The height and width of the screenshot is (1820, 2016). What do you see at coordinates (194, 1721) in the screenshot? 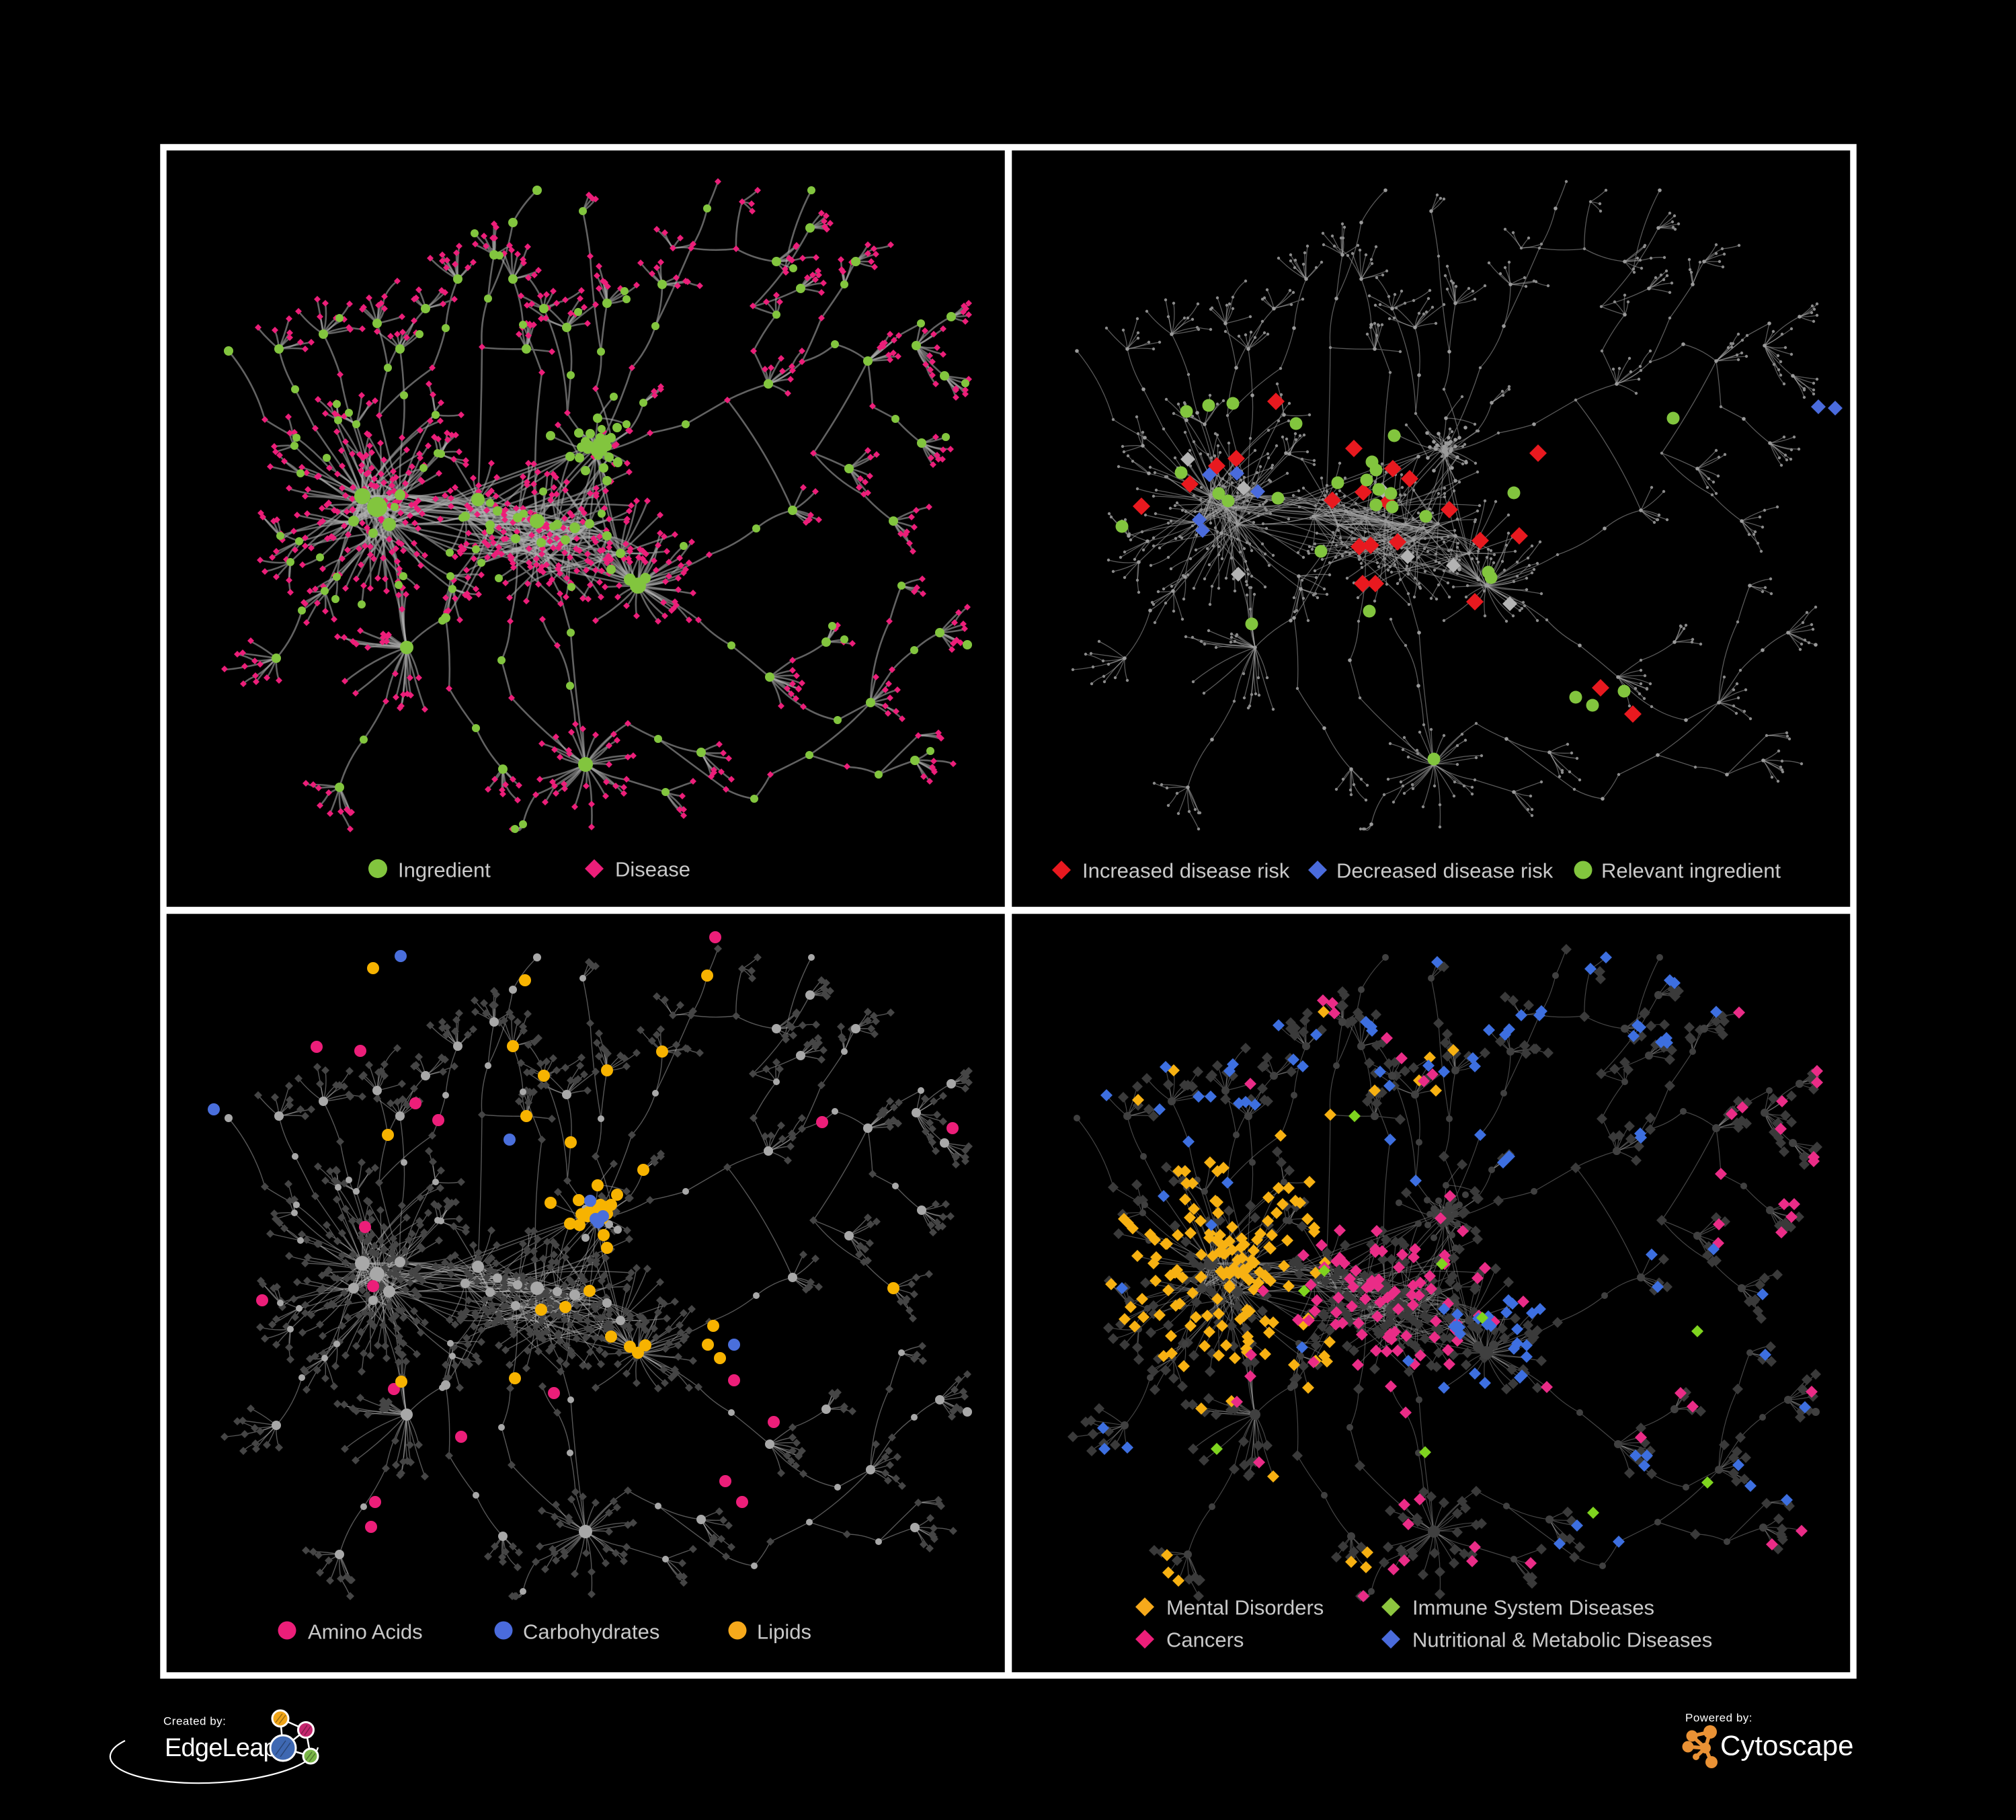
I see `svg-text: Created by:` at bounding box center [194, 1721].